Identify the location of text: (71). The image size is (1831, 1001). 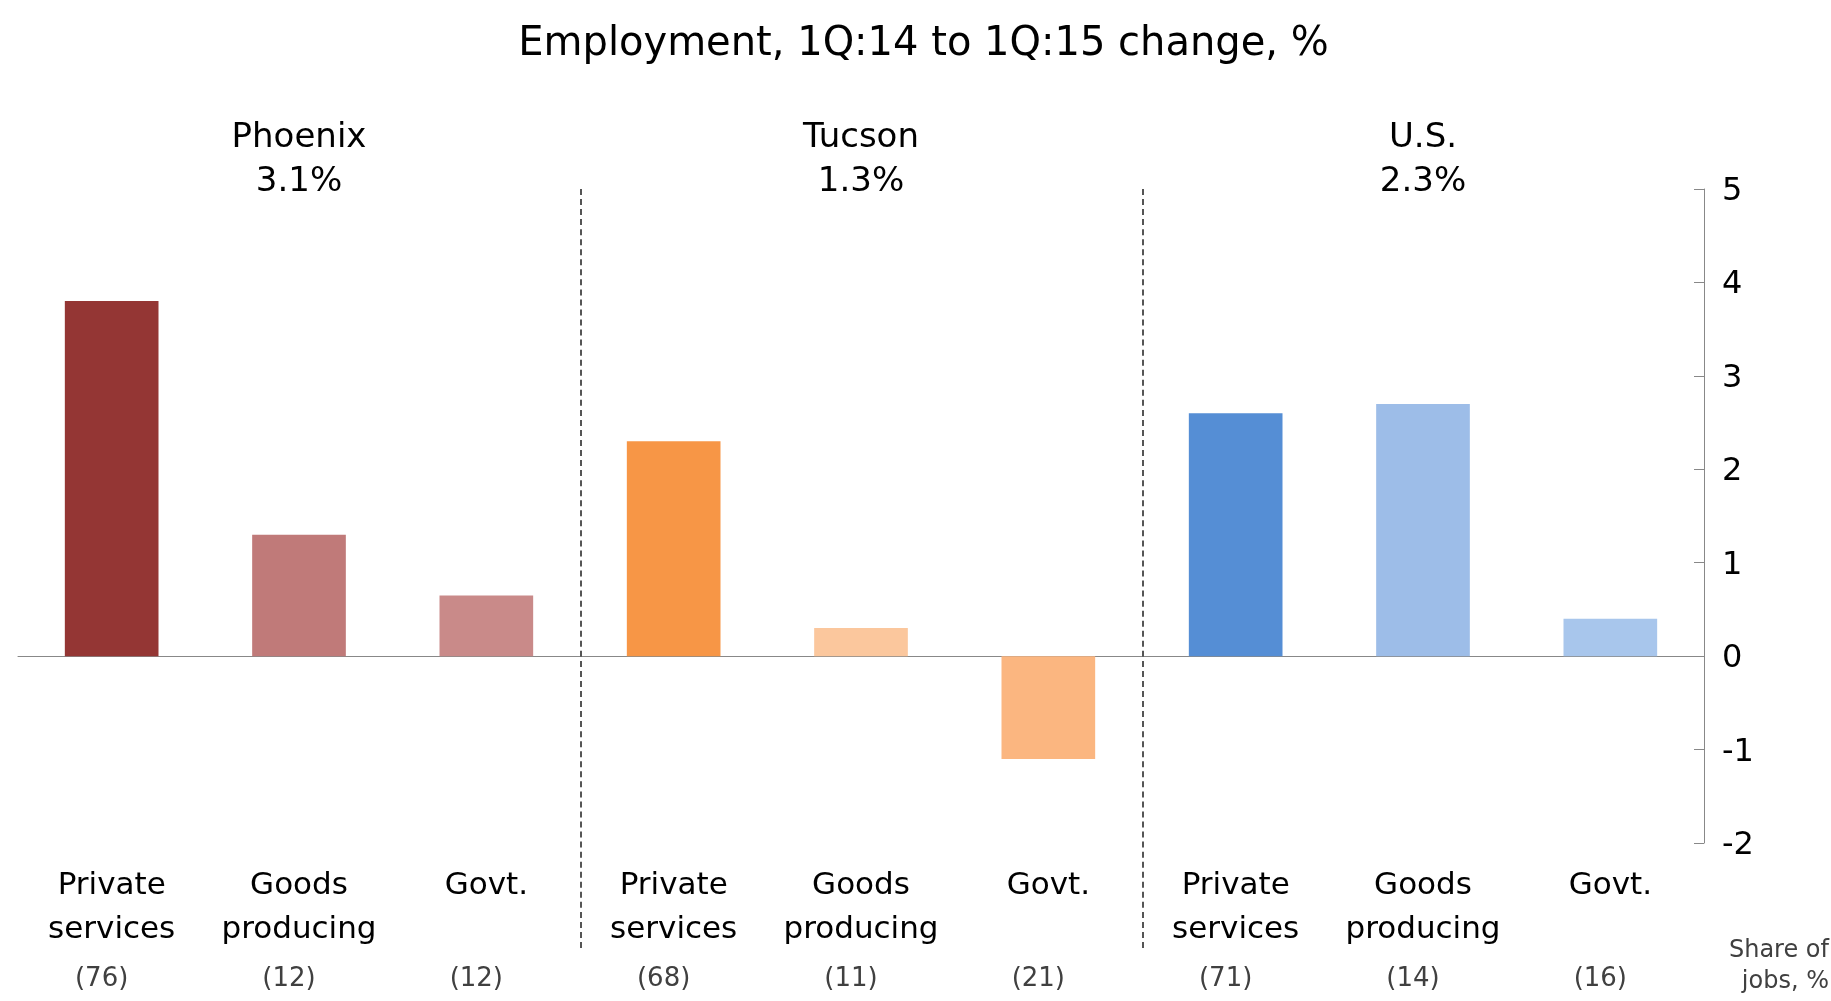
(1225, 976).